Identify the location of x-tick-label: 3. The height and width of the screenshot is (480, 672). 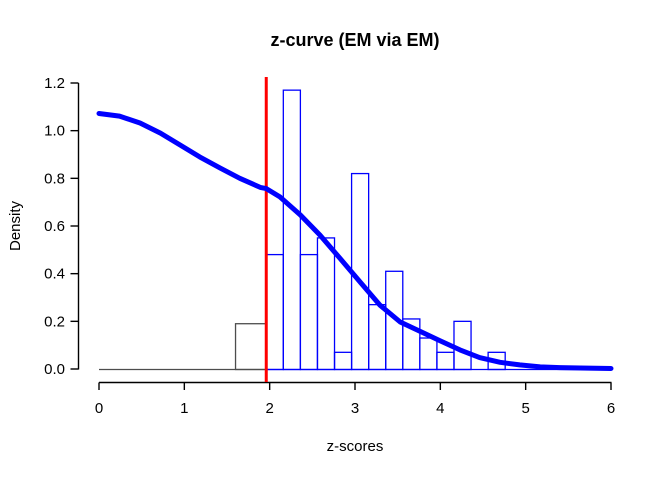
(355, 408).